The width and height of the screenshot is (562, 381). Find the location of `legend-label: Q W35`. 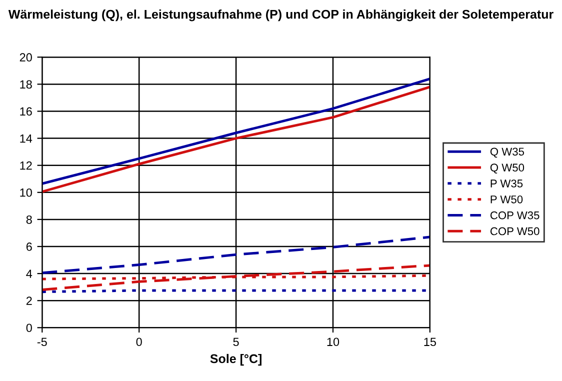

legend-label: Q W35 is located at coordinates (507, 153).